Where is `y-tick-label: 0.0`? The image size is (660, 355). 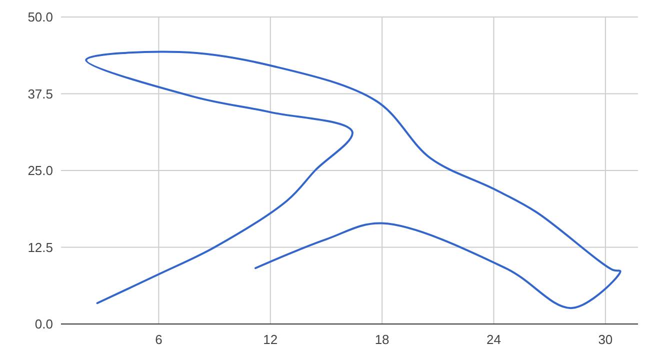
y-tick-label: 0.0 is located at coordinates (43, 324).